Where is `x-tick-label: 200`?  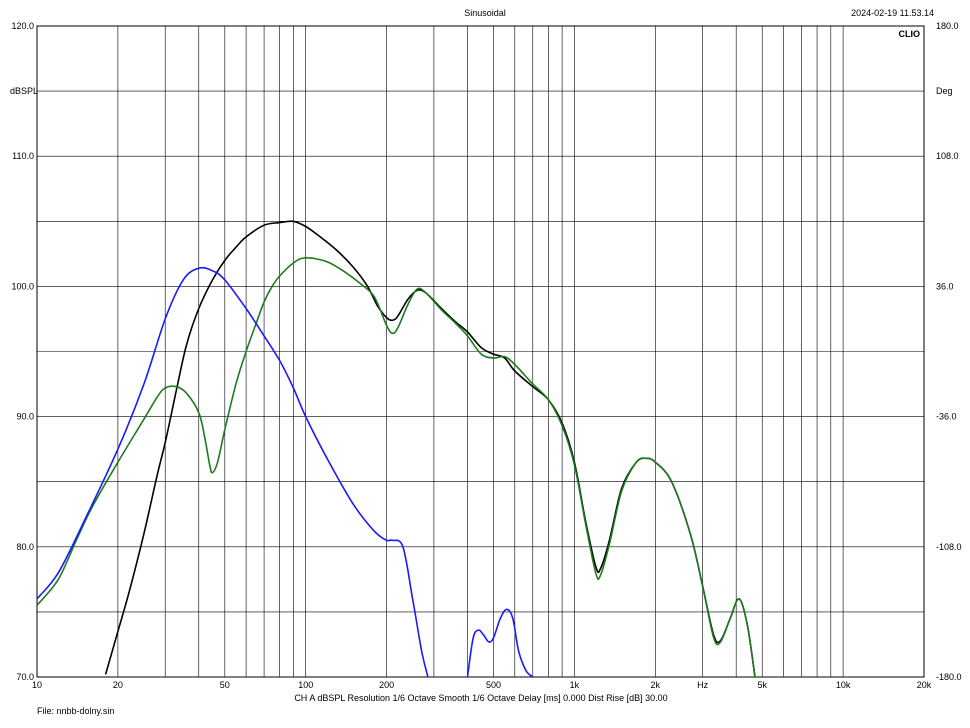
x-tick-label: 200 is located at coordinates (386, 685).